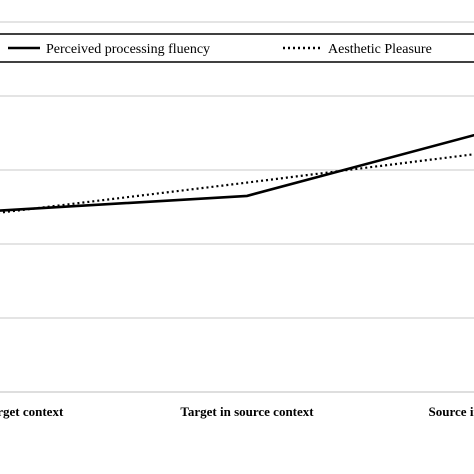 The height and width of the screenshot is (474, 474). I want to click on x-tick-label-2: Source in source context, so click(451, 411).